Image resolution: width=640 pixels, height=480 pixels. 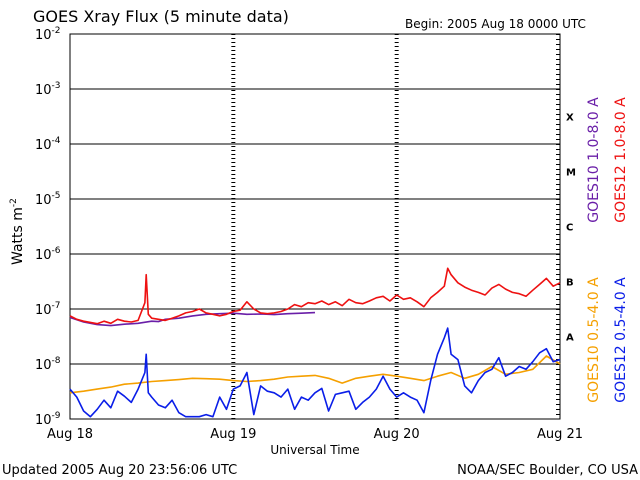 What do you see at coordinates (48, 227) in the screenshot?
I see `y-tick-labels: 10⁻² 10⁻³ 10⁻⁴ 10⁻⁵ 10⁻⁶ 10⁻⁷ 10⁻⁸ 10⁻⁹` at bounding box center [48, 227].